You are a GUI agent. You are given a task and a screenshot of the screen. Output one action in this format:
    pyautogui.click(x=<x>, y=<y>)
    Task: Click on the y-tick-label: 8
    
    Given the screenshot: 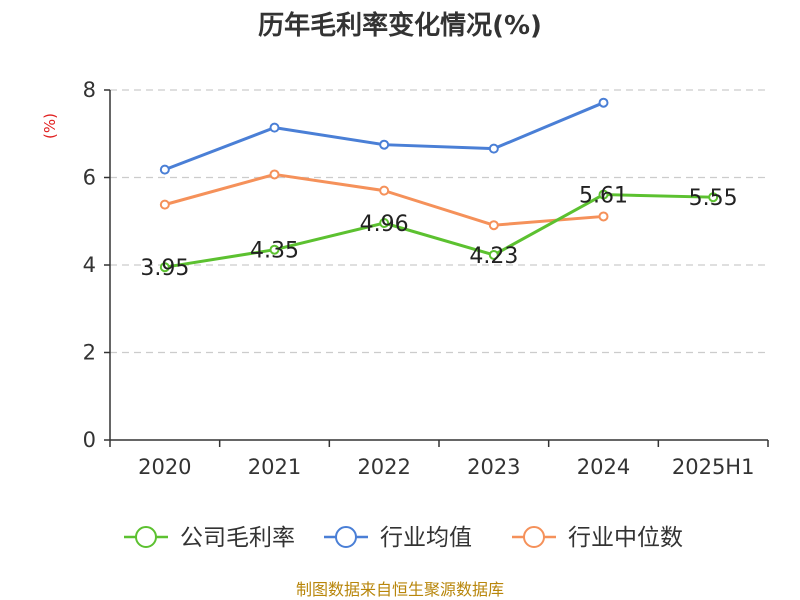 What is the action you would take?
    pyautogui.click(x=89, y=90)
    